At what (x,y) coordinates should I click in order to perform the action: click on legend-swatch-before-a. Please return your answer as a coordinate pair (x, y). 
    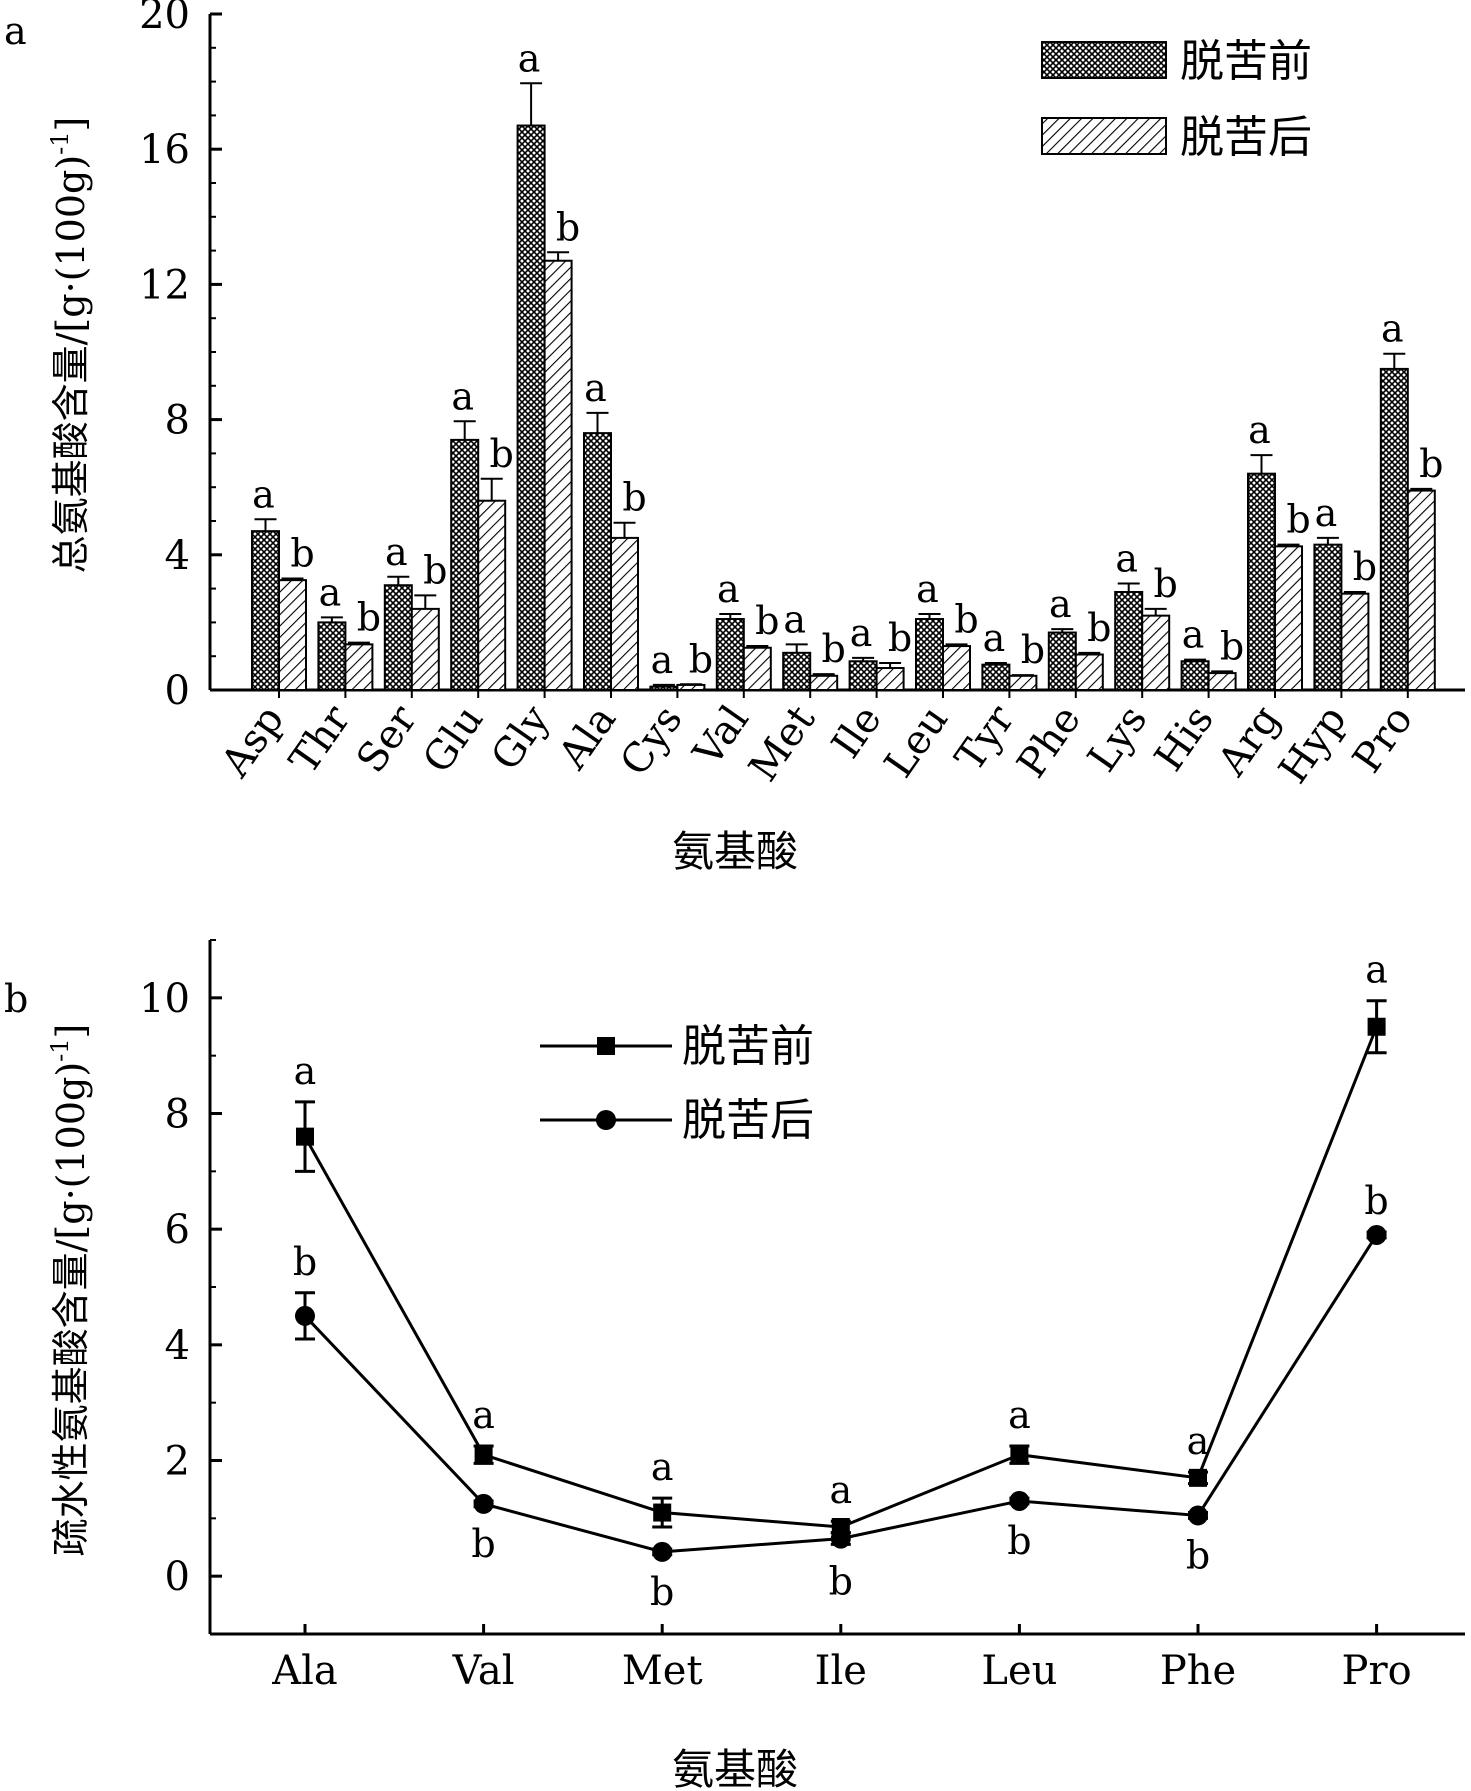
    Looking at the image, I should click on (1104, 60).